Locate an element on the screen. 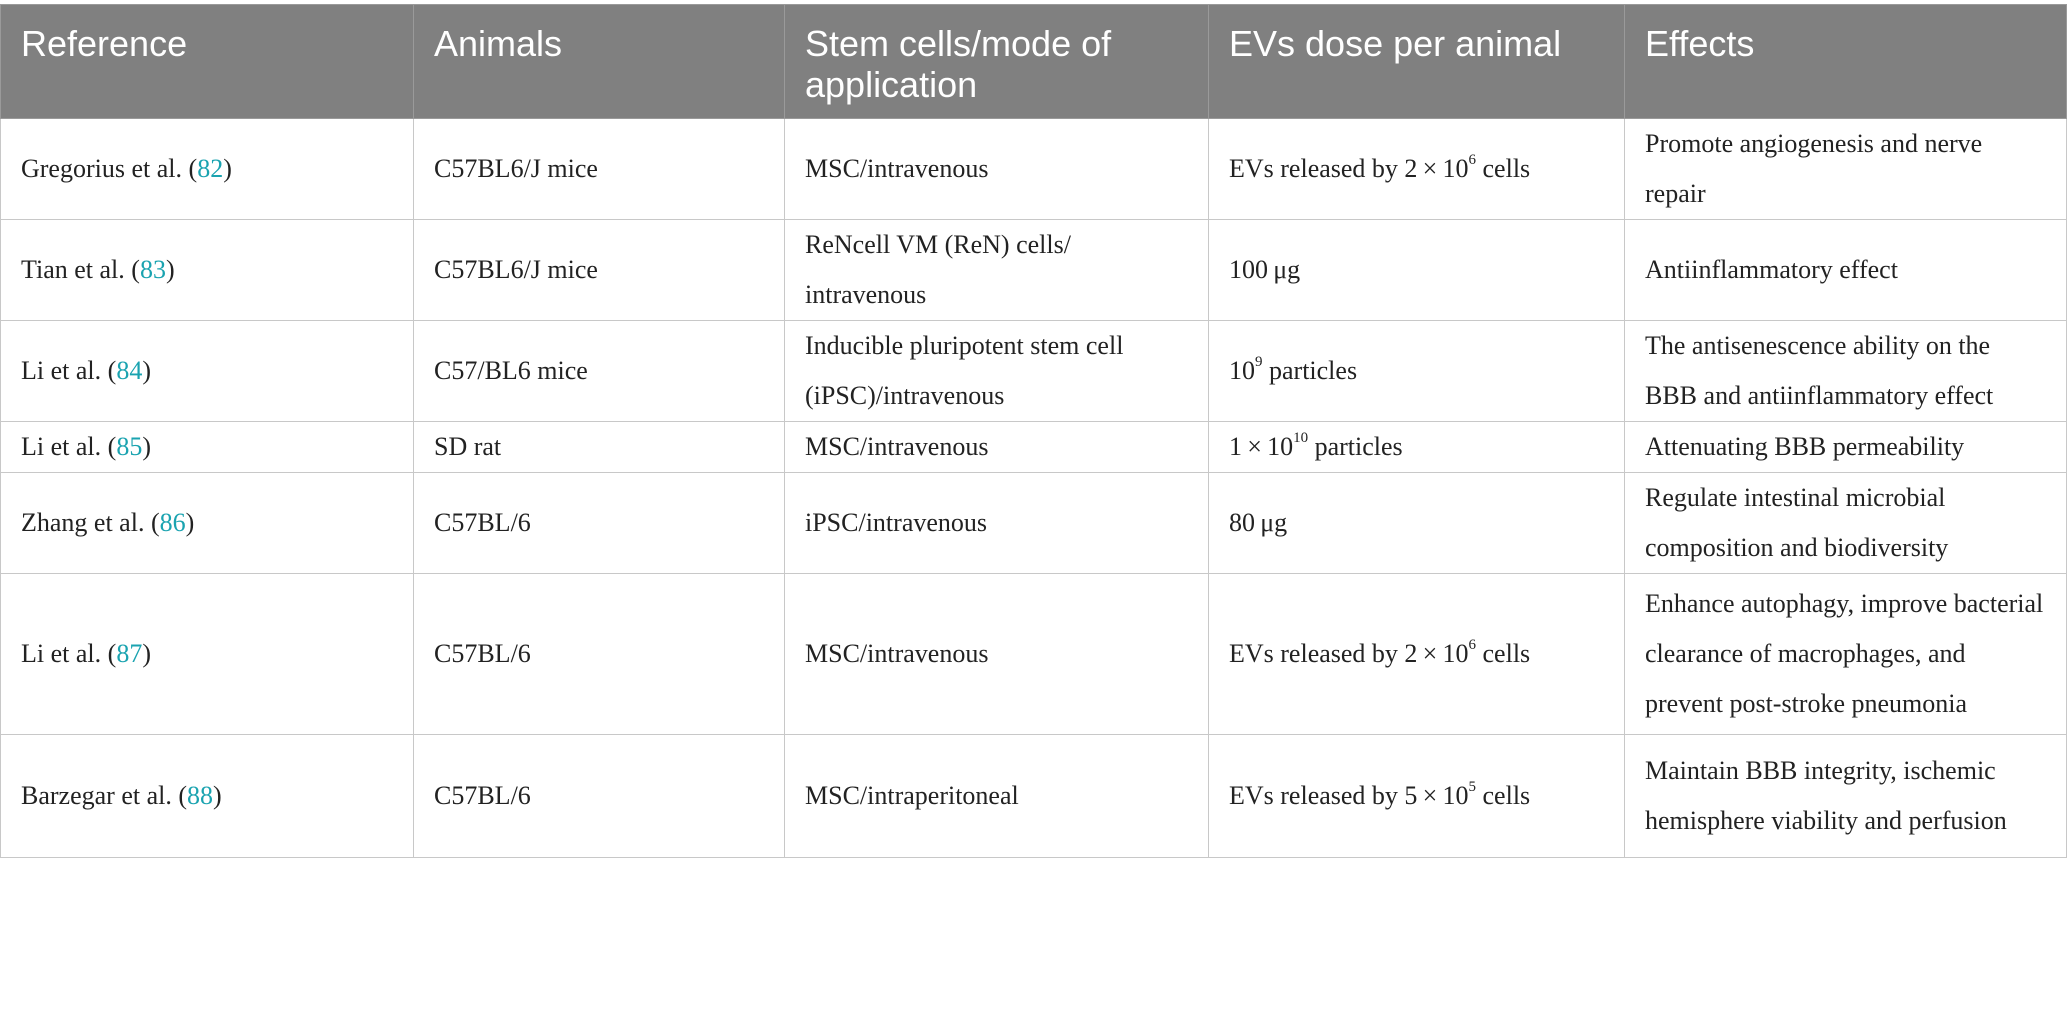 The image size is (2068, 1013). reference-cell: Barzegar et al. (88) is located at coordinates (207, 796).